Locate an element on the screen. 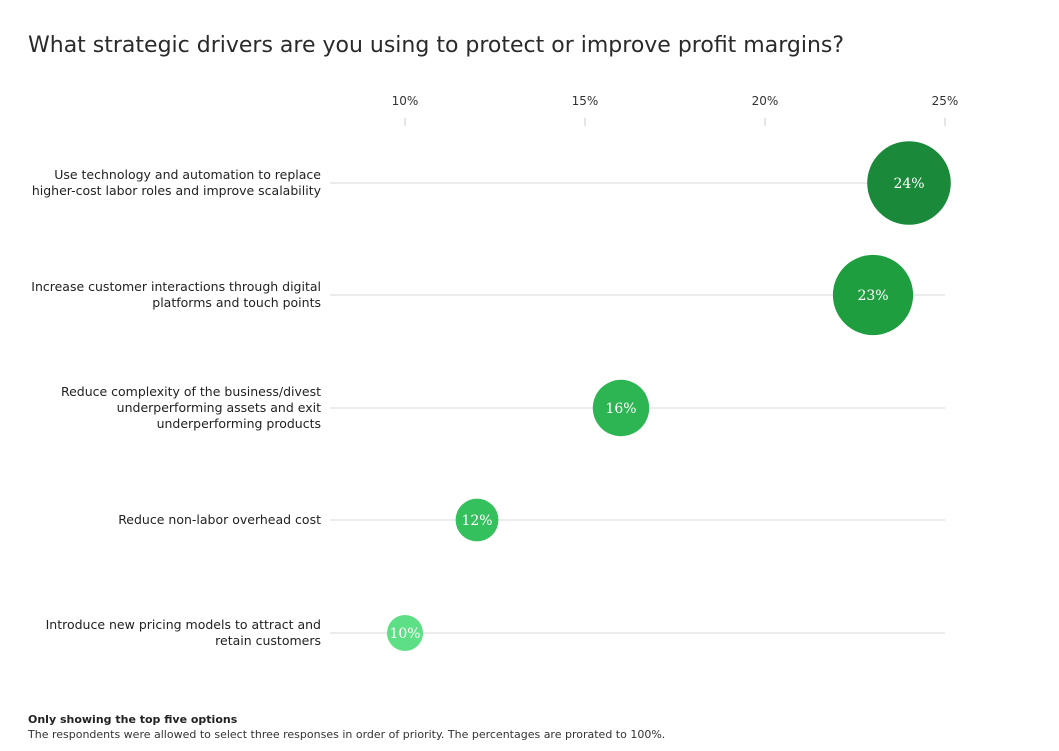 The height and width of the screenshot is (751, 1059). x-tick-label: 25% is located at coordinates (945, 101).